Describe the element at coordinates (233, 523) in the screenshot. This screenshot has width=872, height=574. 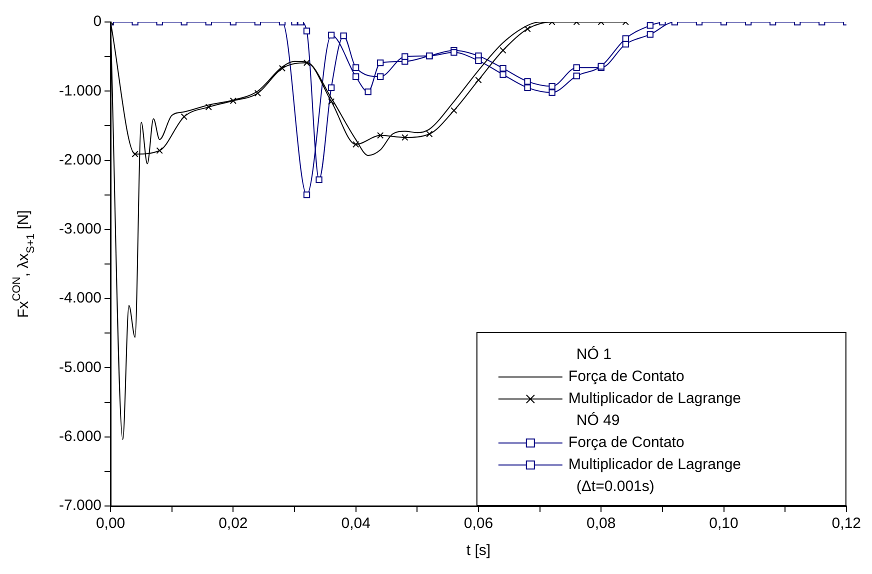
I see `x-tick-label: 0,02` at that location.